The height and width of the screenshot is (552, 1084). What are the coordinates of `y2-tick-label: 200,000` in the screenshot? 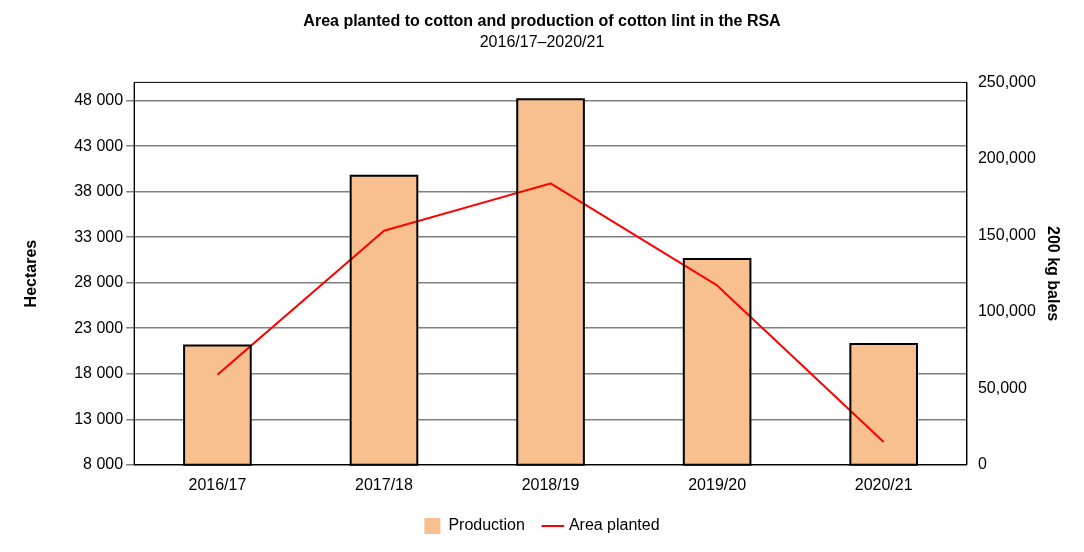 It's located at (1006, 158).